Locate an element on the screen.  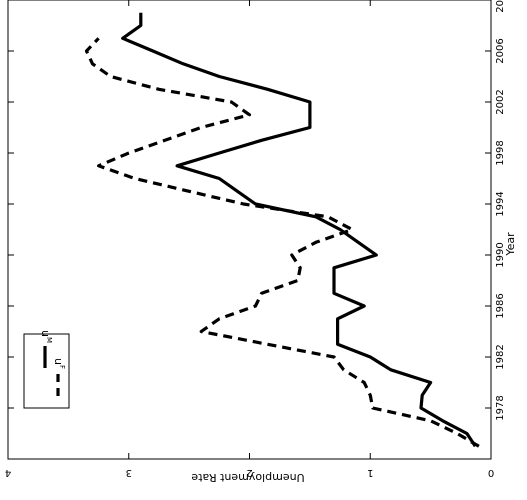
y-tick-label: 3 is located at coordinates (129, 472).